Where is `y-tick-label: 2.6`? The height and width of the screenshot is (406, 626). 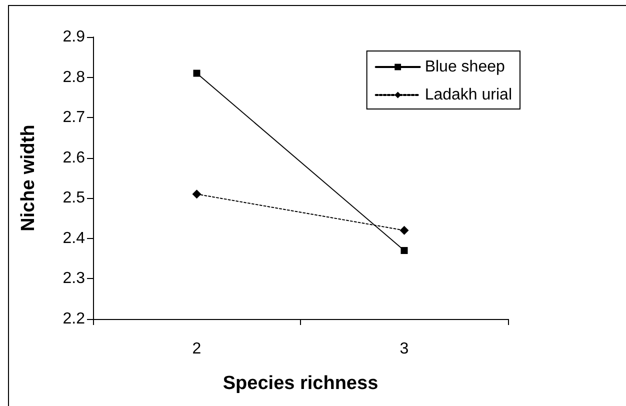 y-tick-label: 2.6 is located at coordinates (74, 157).